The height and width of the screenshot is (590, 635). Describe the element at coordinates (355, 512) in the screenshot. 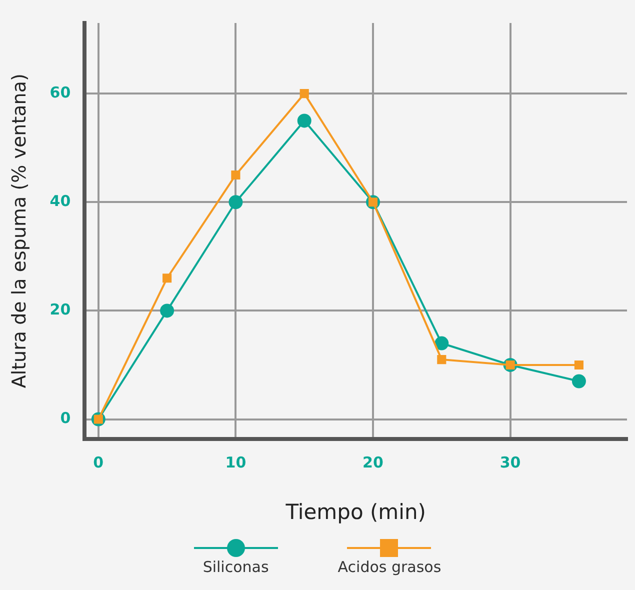

I see `x-axis-title: Tiempo (min)` at that location.